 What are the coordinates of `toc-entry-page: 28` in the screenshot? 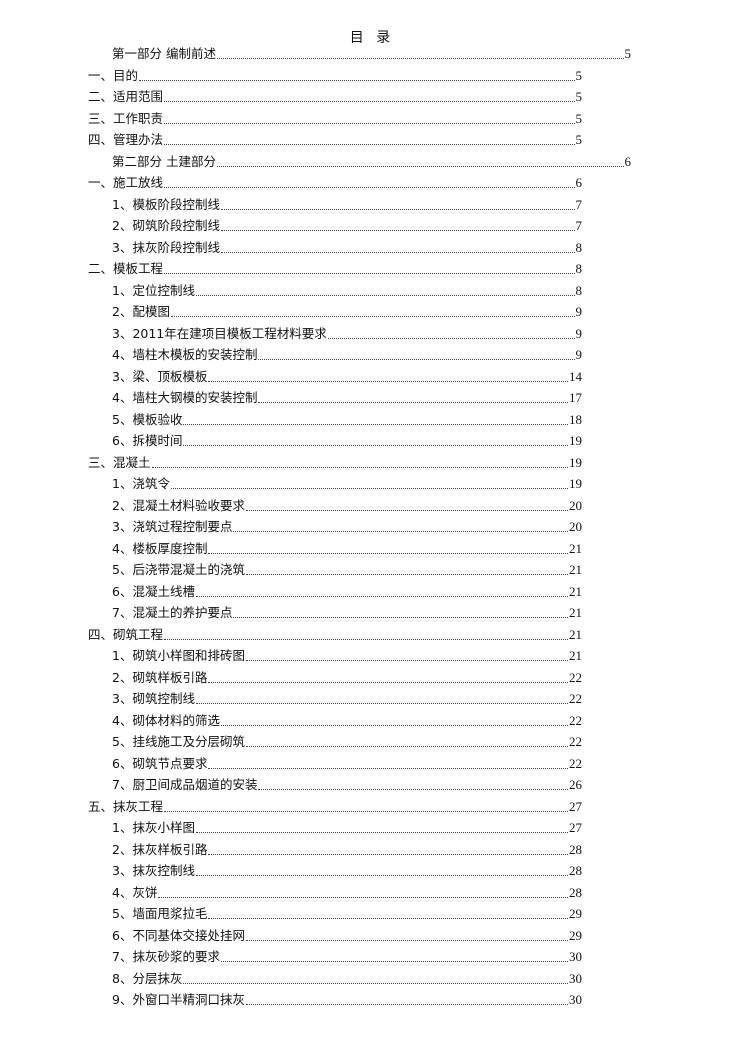 It's located at (575, 892).